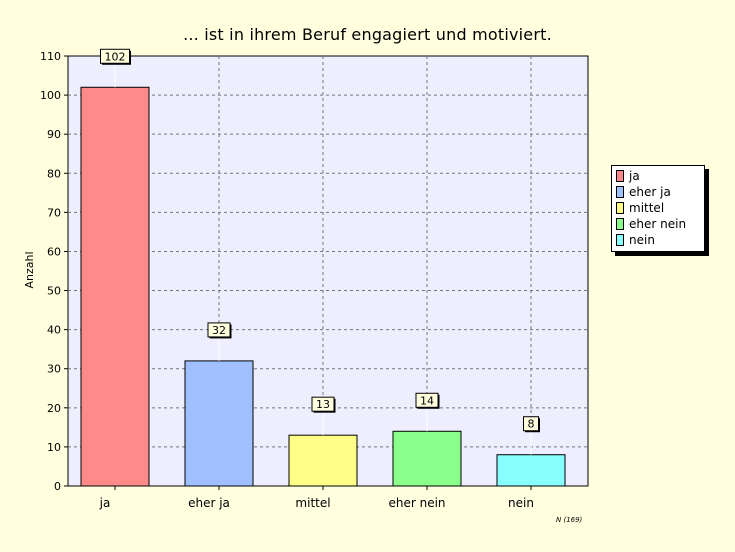 This screenshot has height=552, width=735. What do you see at coordinates (416, 503) in the screenshot?
I see `x-tick-label: eher nein` at bounding box center [416, 503].